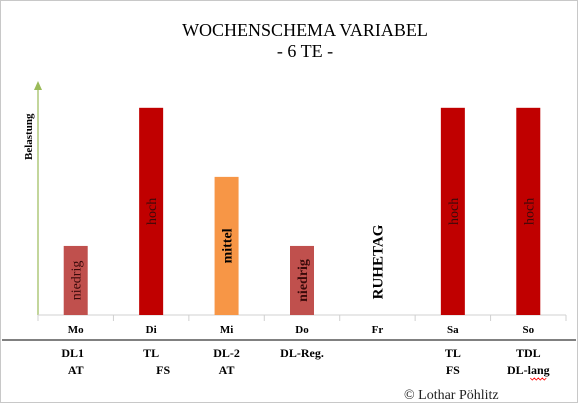 The width and height of the screenshot is (580, 405). I want to click on bar-label-so: hoch, so click(529, 211).